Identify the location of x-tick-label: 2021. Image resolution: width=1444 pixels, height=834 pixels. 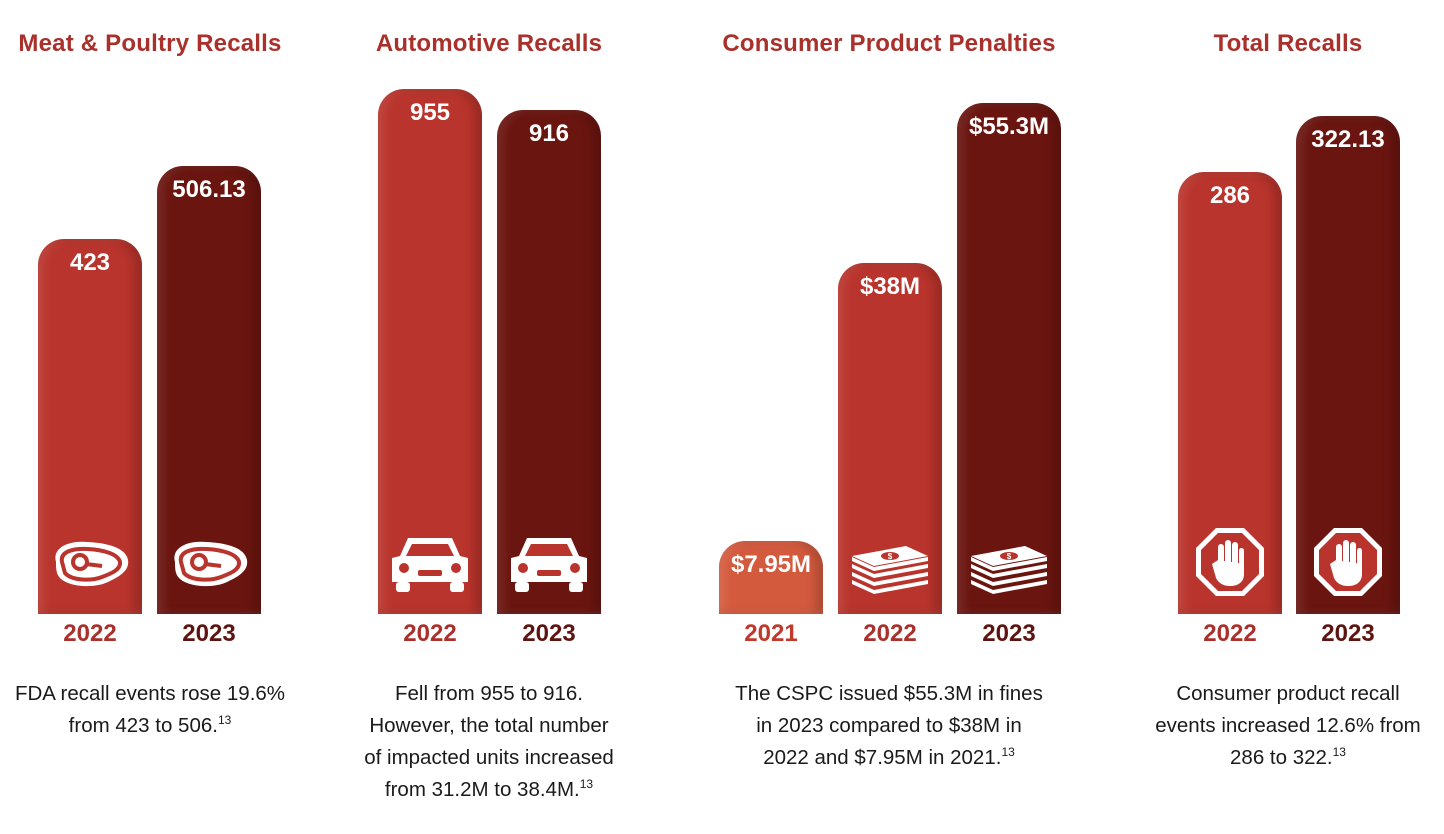
(771, 633).